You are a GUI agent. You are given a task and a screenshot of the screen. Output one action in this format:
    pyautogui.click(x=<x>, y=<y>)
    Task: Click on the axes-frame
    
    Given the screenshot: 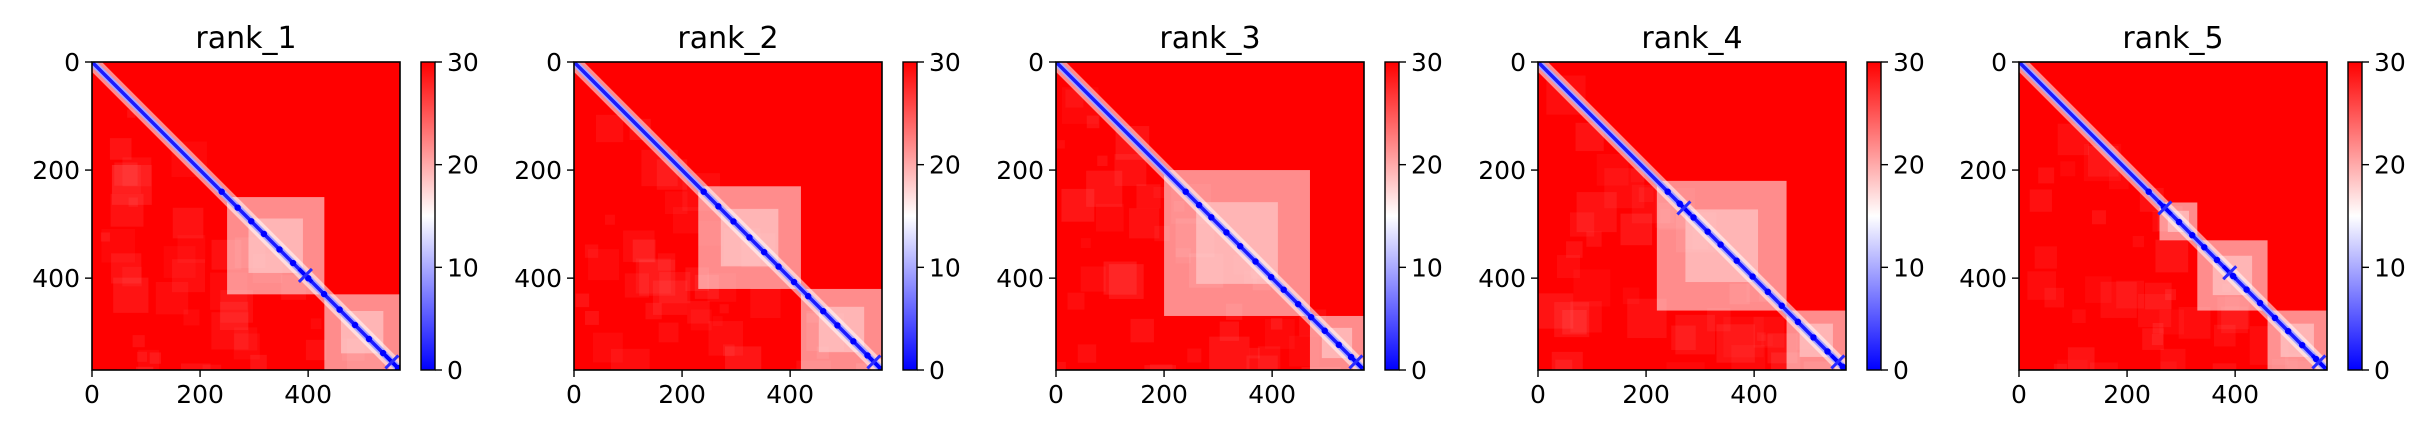 What is the action you would take?
    pyautogui.click(x=246, y=216)
    